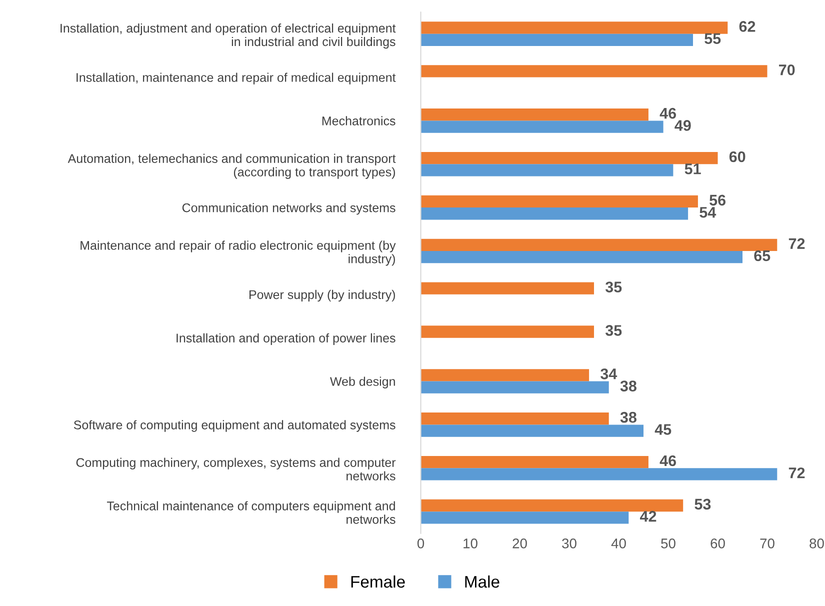  What do you see at coordinates (692, 169) in the screenshot?
I see `data-label: 51` at bounding box center [692, 169].